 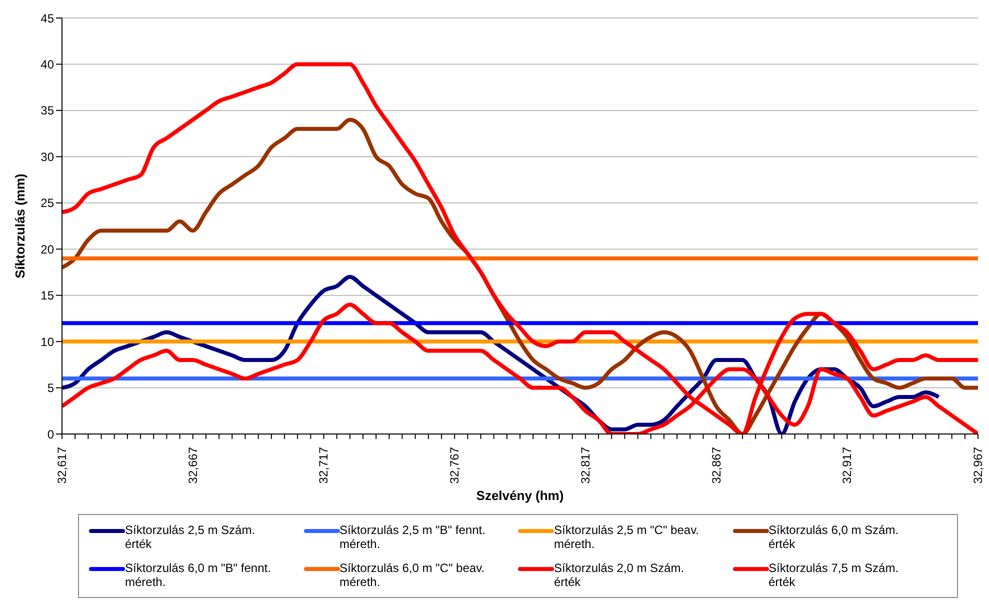 What do you see at coordinates (198, 575) in the screenshot?
I see `legend-label: Síktorzulás 6,0 m "B" fennt. méreth.` at bounding box center [198, 575].